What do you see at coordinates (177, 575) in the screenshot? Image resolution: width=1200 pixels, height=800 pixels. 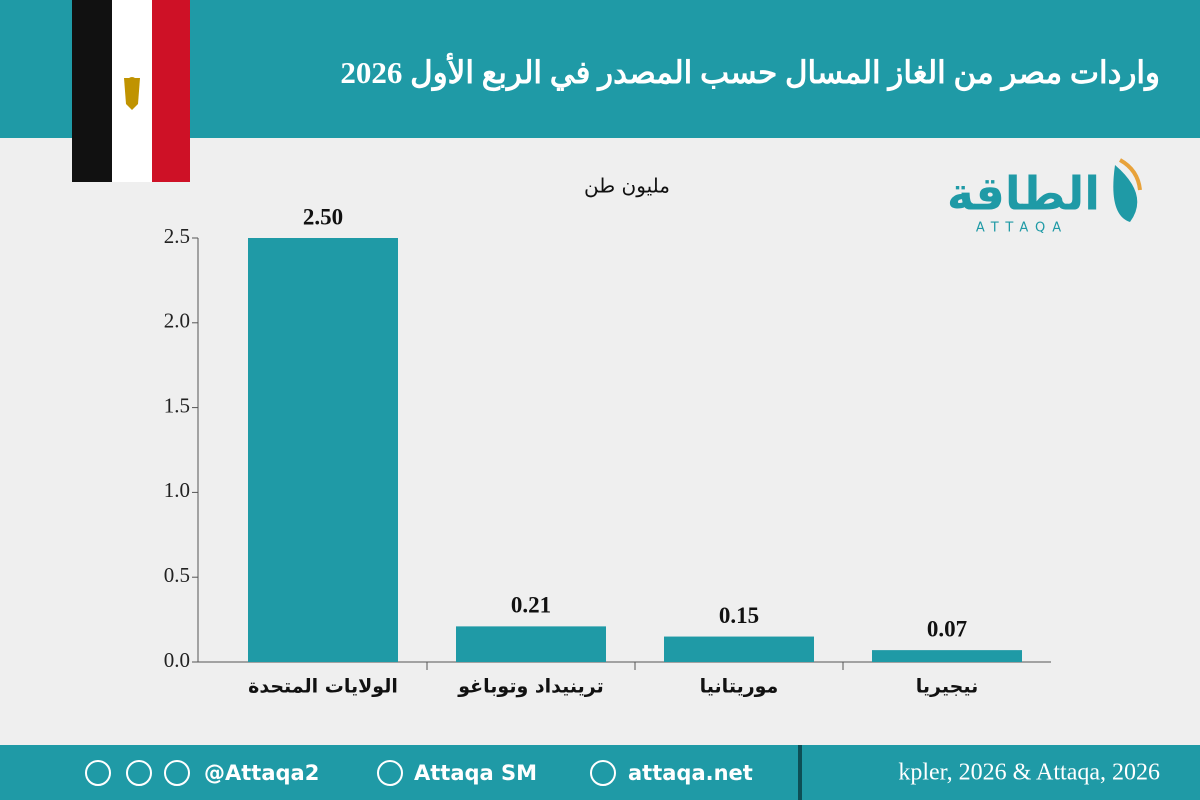 I see `y-tick-label: 0.5` at bounding box center [177, 575].